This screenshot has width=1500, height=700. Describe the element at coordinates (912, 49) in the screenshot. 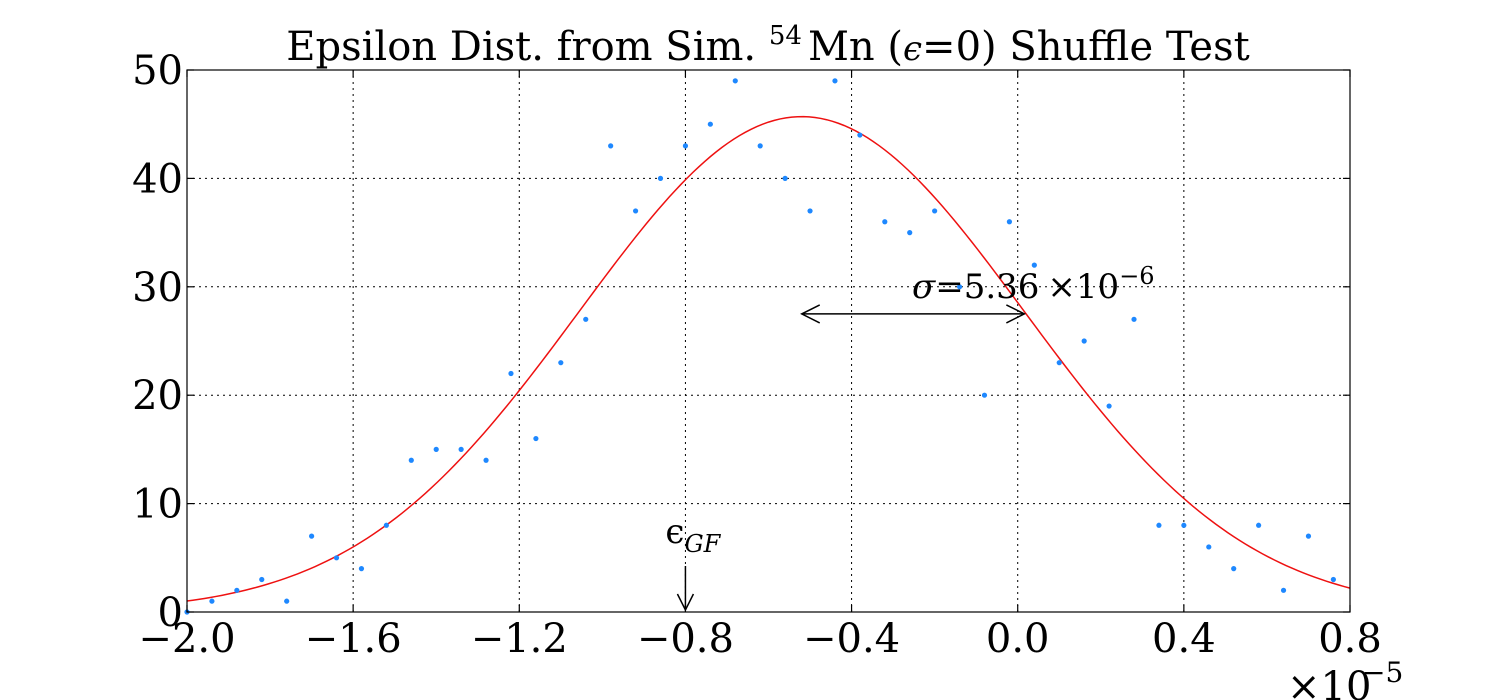

I see `title-epsilon: ϵ` at that location.